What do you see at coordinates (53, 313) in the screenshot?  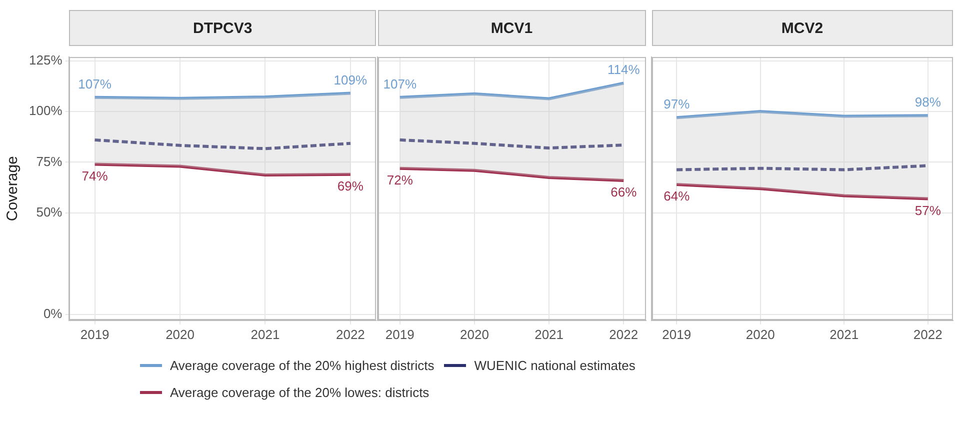 I see `y-tick-label: 0%` at bounding box center [53, 313].